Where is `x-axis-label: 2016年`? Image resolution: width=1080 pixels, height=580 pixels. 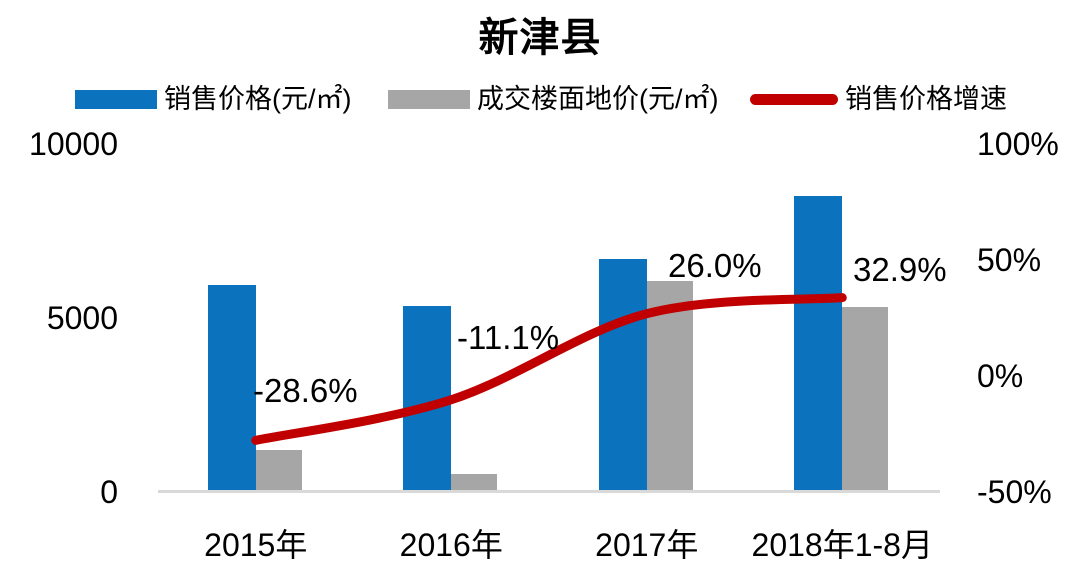
x-axis-label: 2016年 is located at coordinates (451, 545).